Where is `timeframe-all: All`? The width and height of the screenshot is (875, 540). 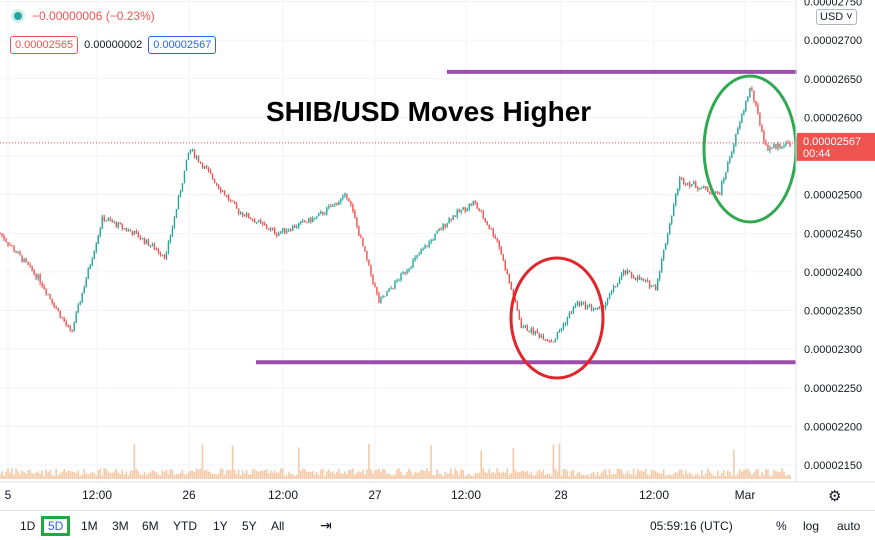 timeframe-all: All is located at coordinates (278, 526).